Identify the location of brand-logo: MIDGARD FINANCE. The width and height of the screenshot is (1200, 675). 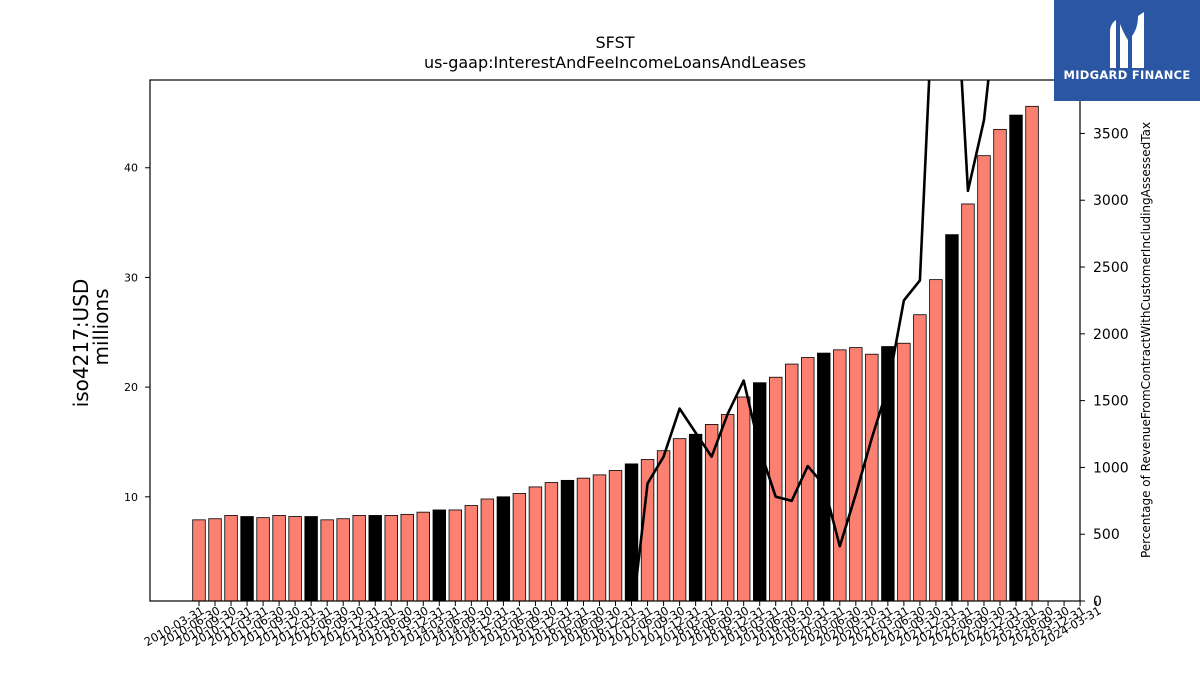
(1127, 50).